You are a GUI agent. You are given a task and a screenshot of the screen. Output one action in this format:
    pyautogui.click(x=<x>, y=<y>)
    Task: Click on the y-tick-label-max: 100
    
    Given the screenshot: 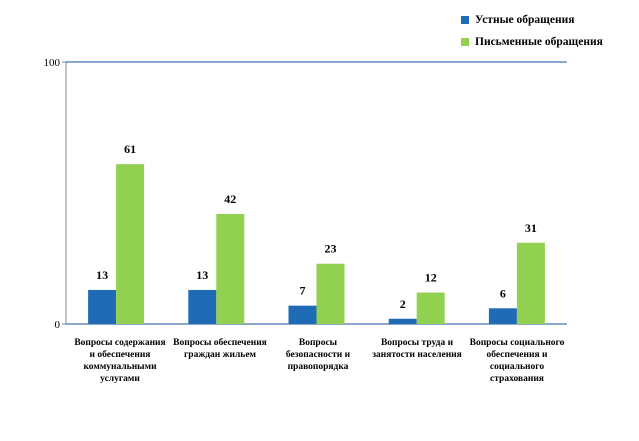 What is the action you would take?
    pyautogui.click(x=52, y=63)
    